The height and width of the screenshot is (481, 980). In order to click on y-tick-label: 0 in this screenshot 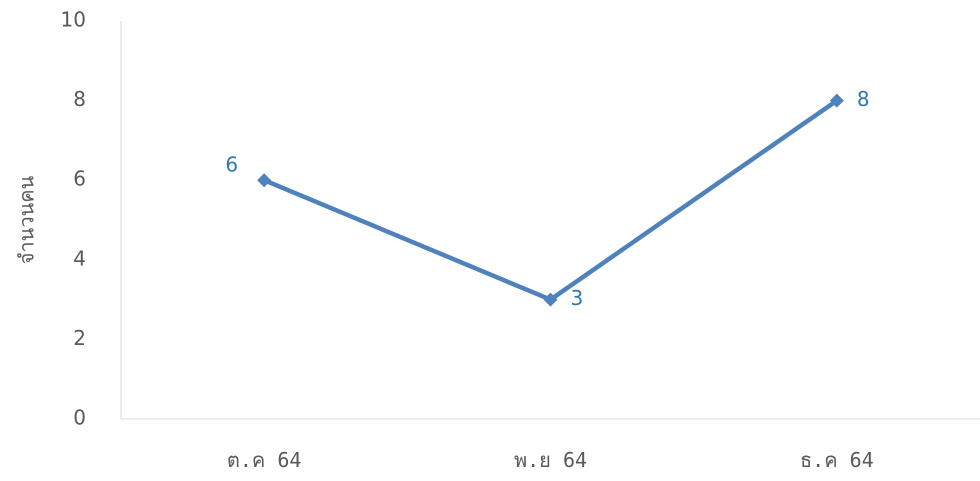, I will do `click(79, 418)`.